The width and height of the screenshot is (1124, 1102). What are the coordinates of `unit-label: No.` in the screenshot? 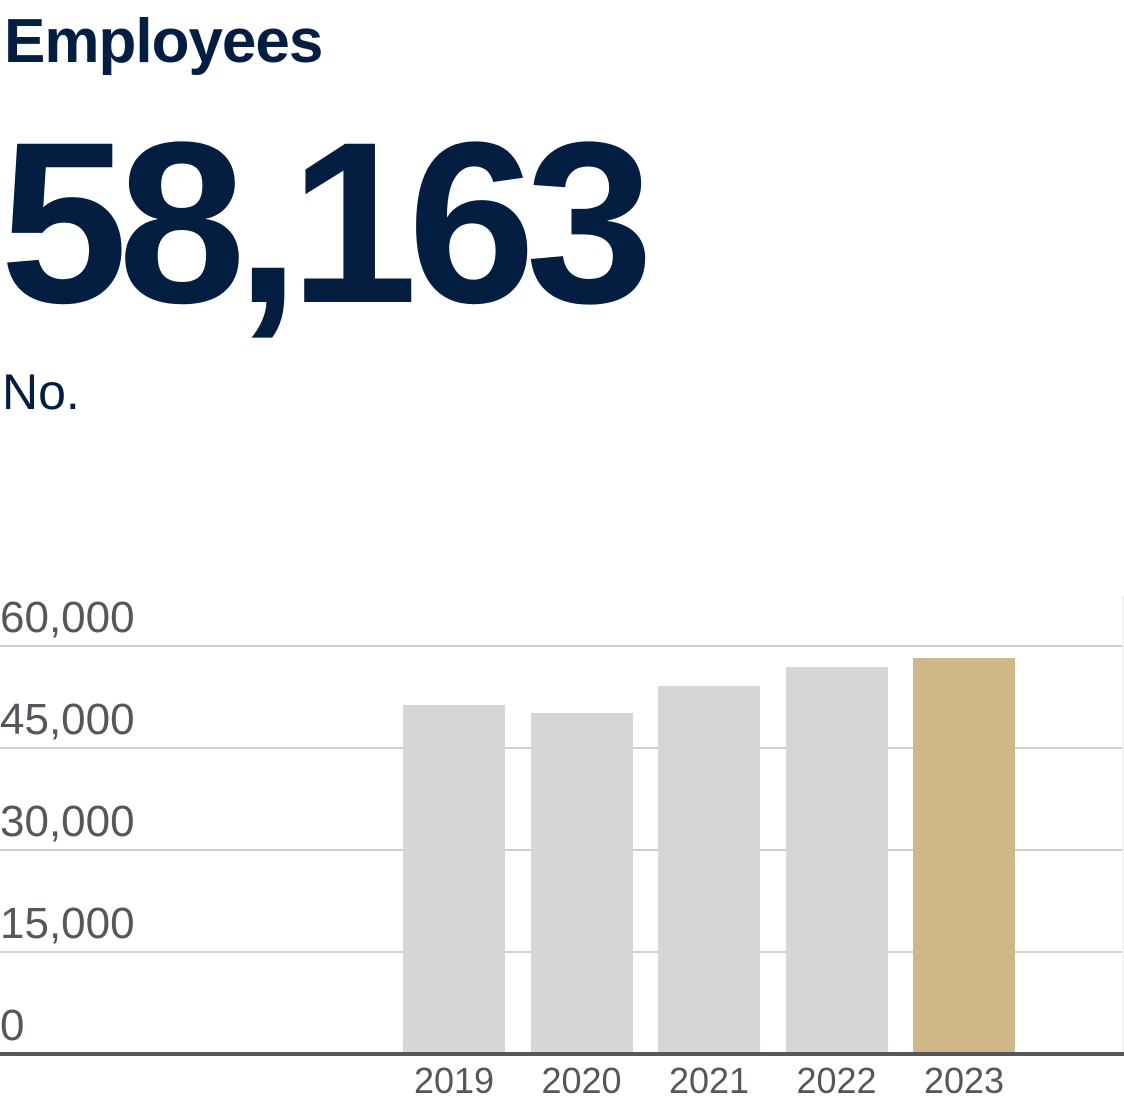 It's located at (41, 392).